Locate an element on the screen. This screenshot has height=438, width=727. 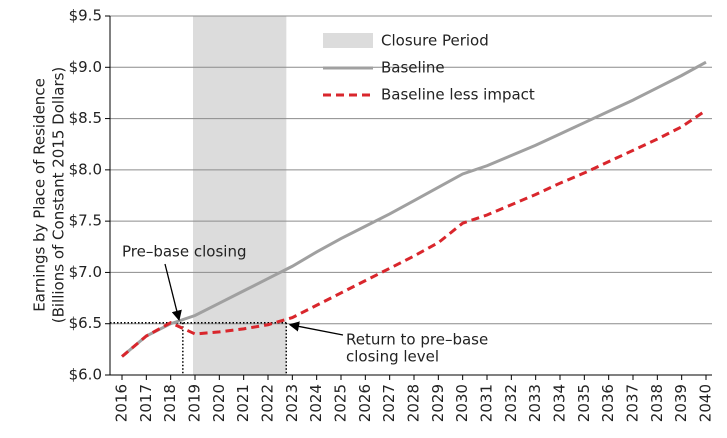
x-tick-label: 2021 is located at coordinates (243, 403).